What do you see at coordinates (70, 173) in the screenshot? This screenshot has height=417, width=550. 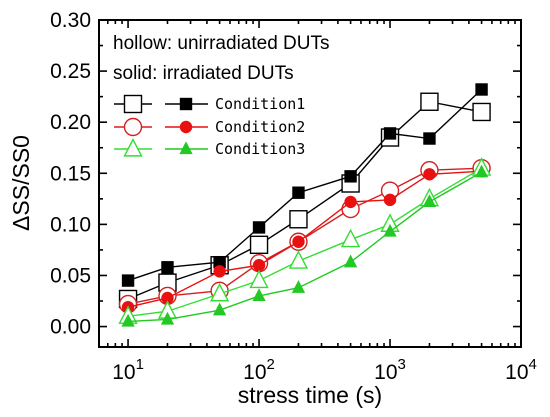 I see `y-tick-label: 0.15` at bounding box center [70, 173].